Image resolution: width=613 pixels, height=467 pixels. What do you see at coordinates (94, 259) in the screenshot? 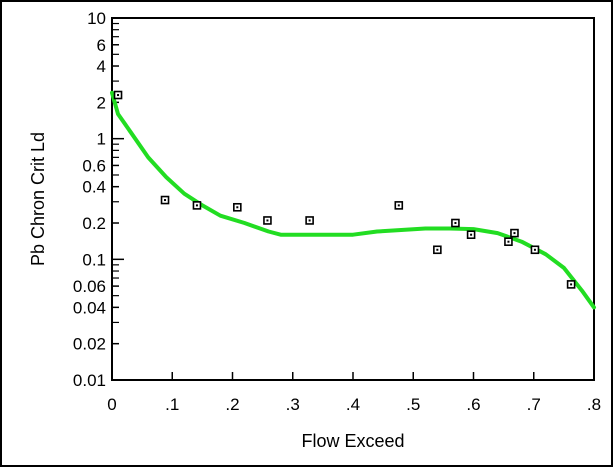
I see `y-tick-label: 0.1` at bounding box center [94, 259].